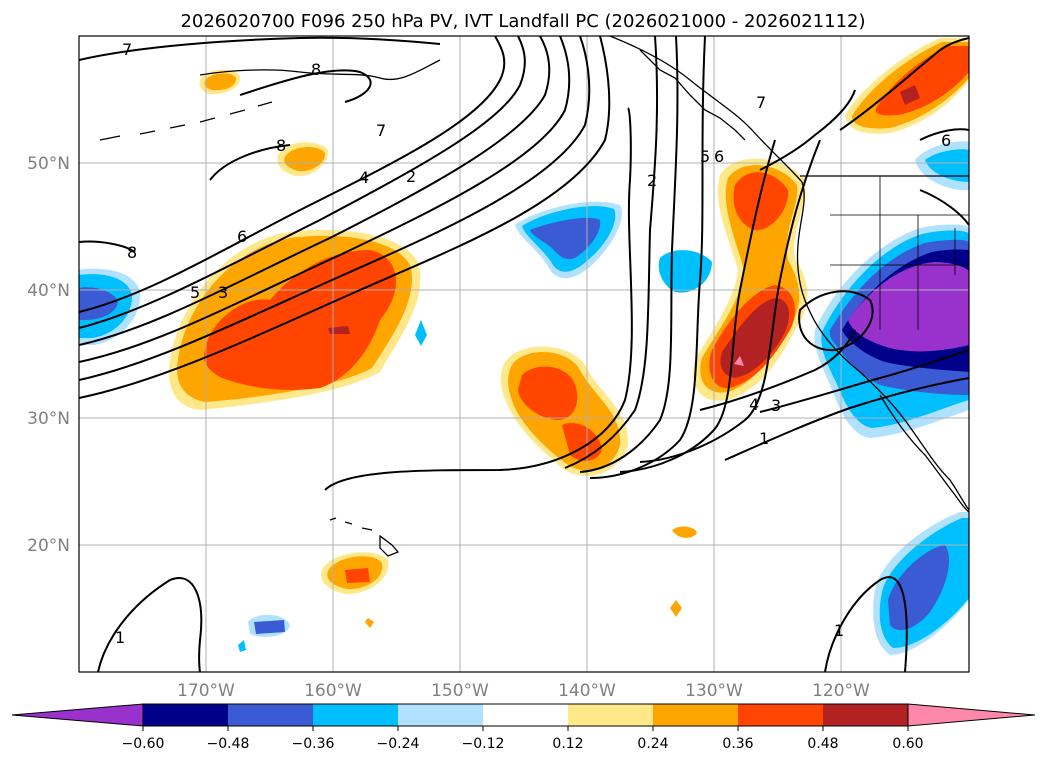 The height and width of the screenshot is (765, 1047). I want to click on lon-label-140w: 140°W, so click(587, 691).